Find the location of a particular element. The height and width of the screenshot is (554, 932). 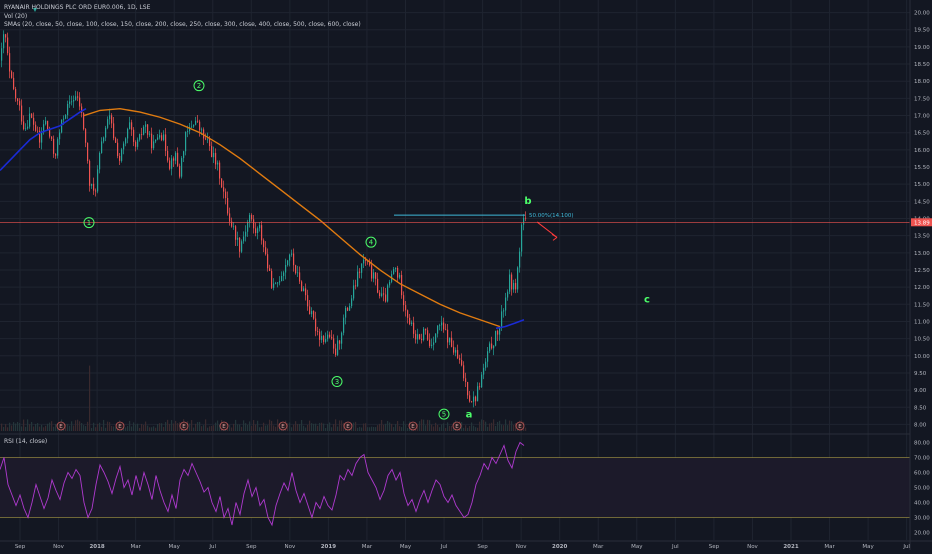

time-tick-label: 2020 is located at coordinates (559, 547).